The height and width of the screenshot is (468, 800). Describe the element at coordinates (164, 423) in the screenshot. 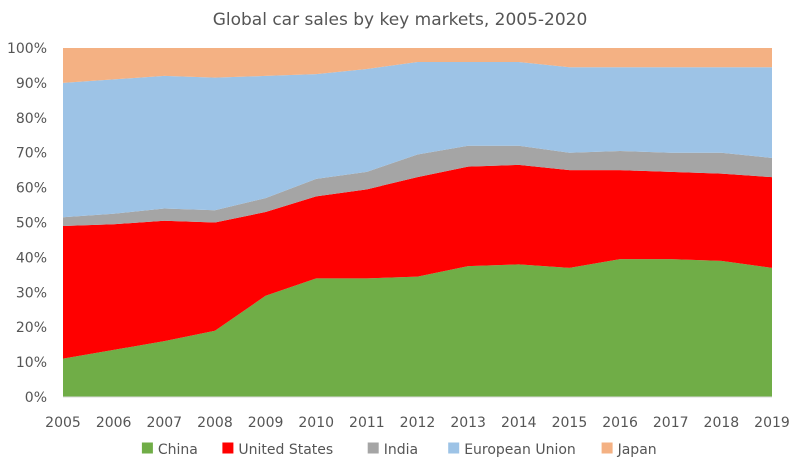

I see `x-tick-label: 2007` at that location.